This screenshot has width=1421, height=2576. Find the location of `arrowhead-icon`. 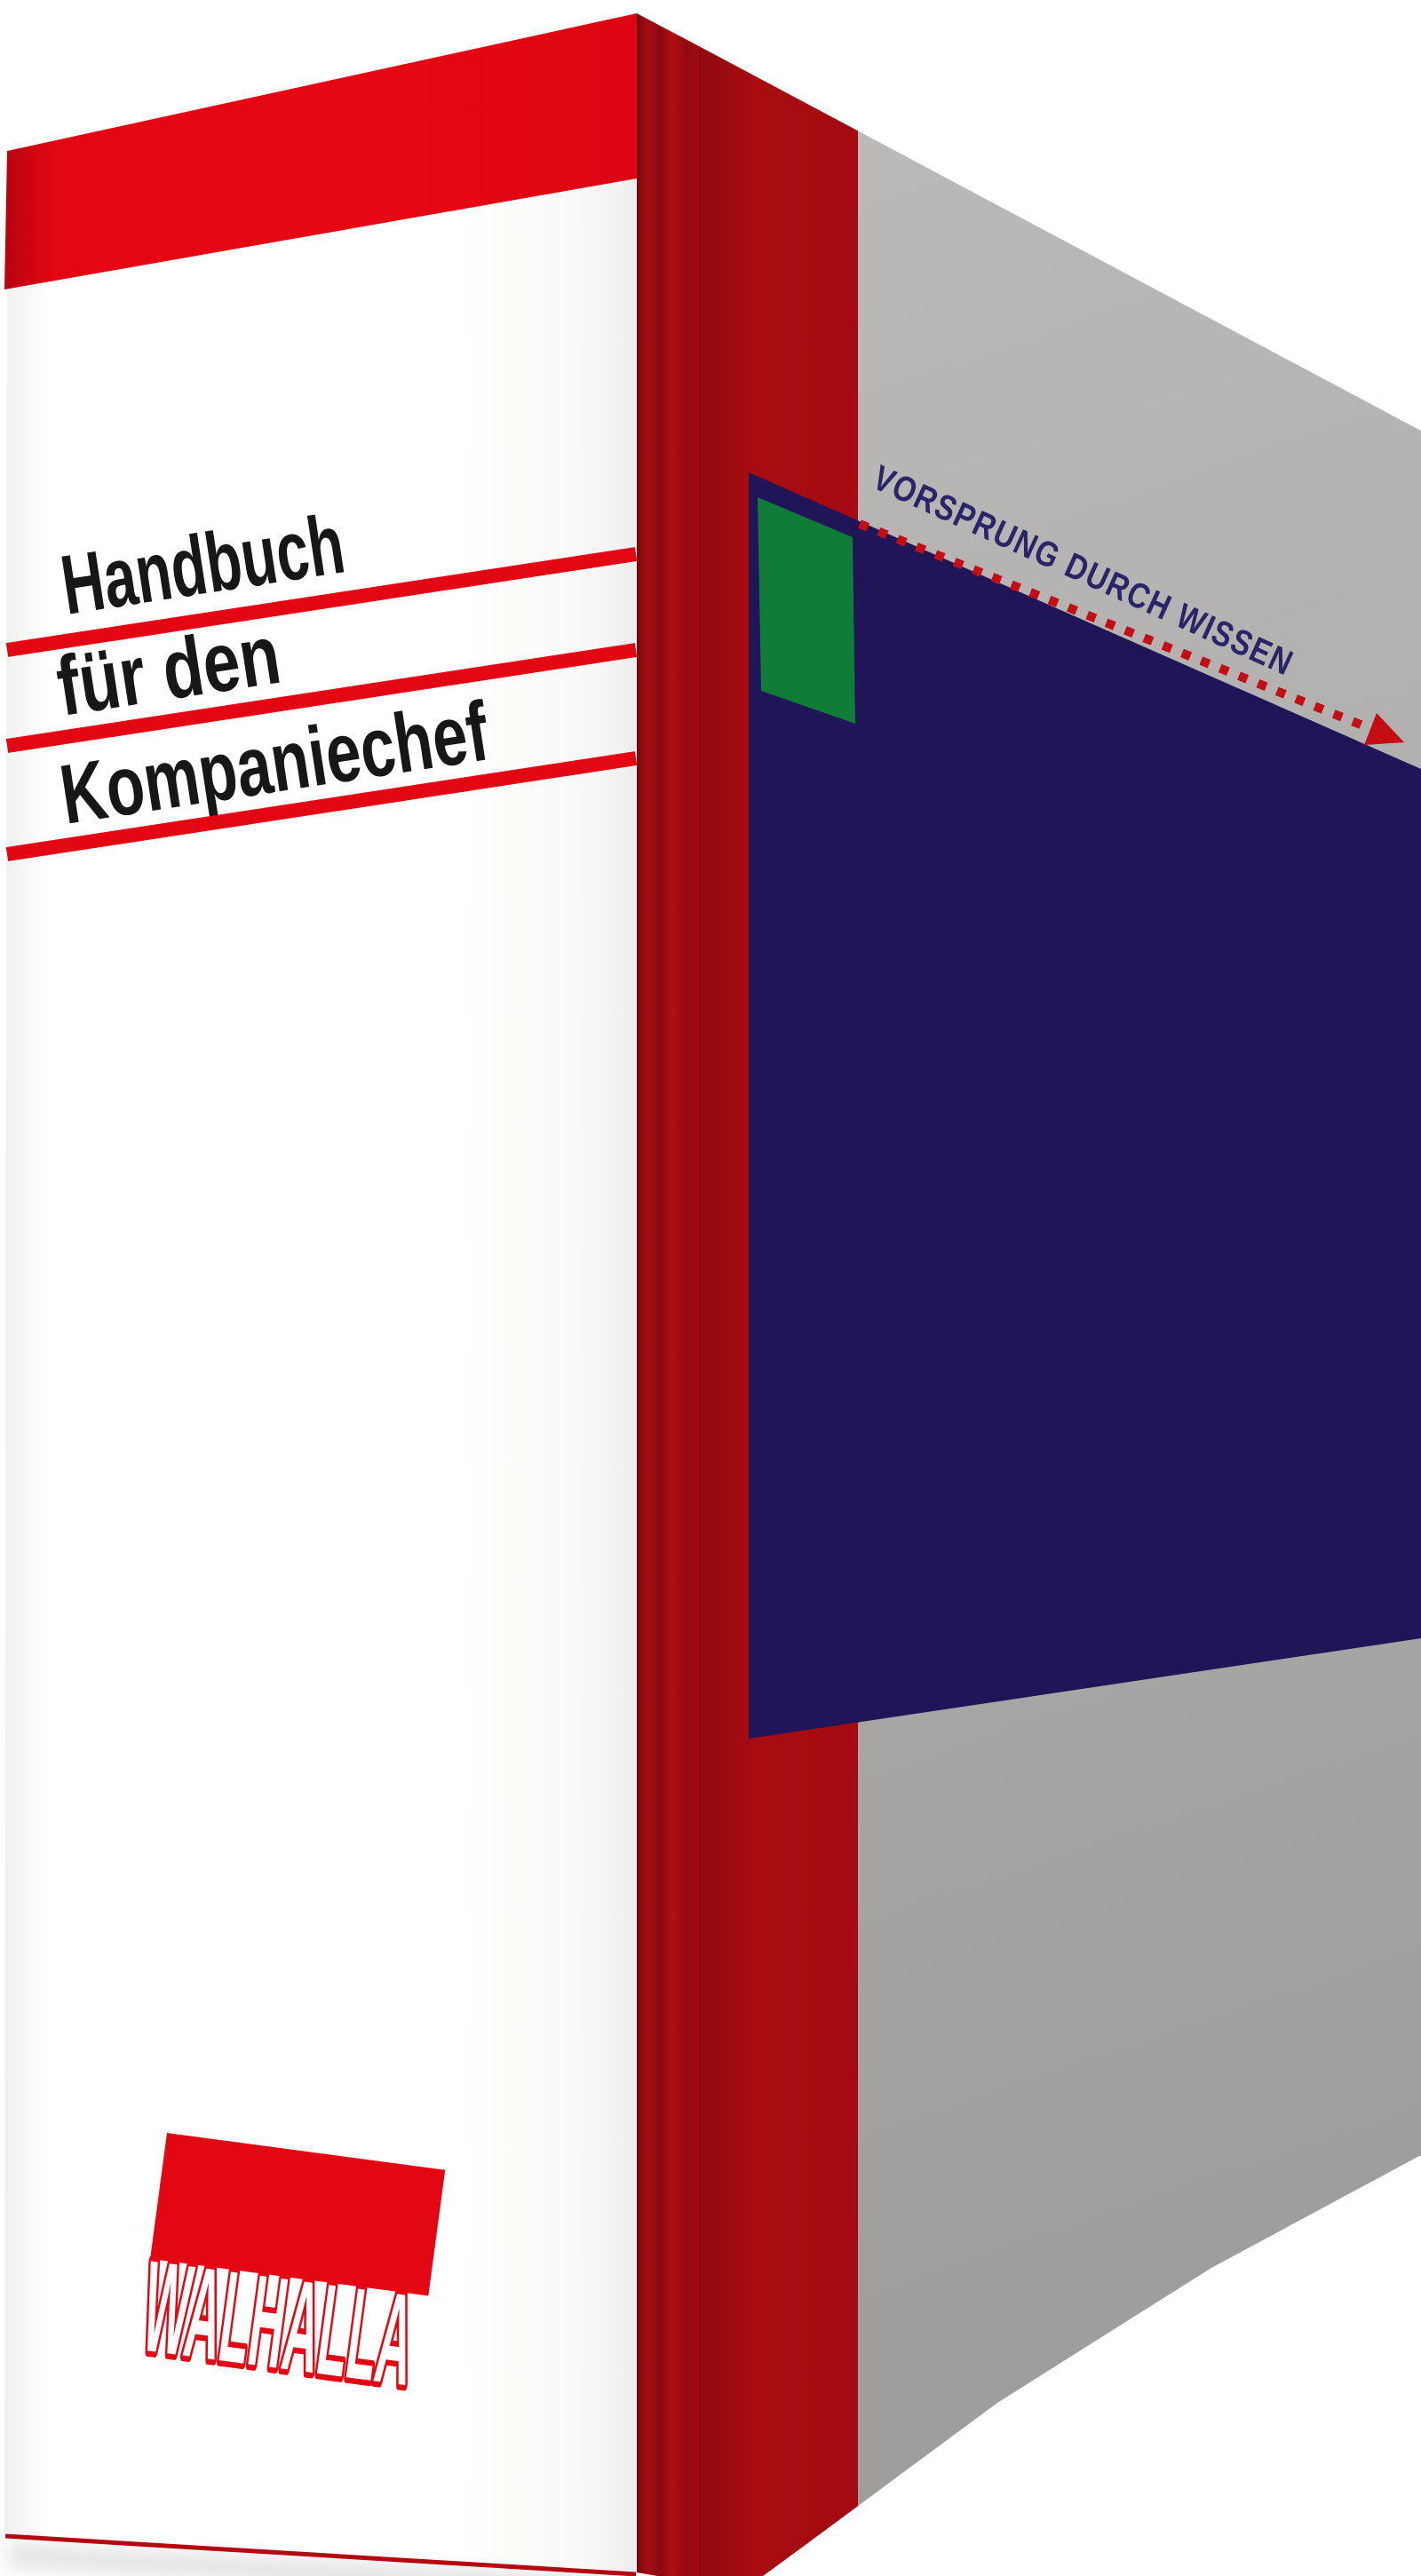

arrowhead-icon is located at coordinates (1384, 729).